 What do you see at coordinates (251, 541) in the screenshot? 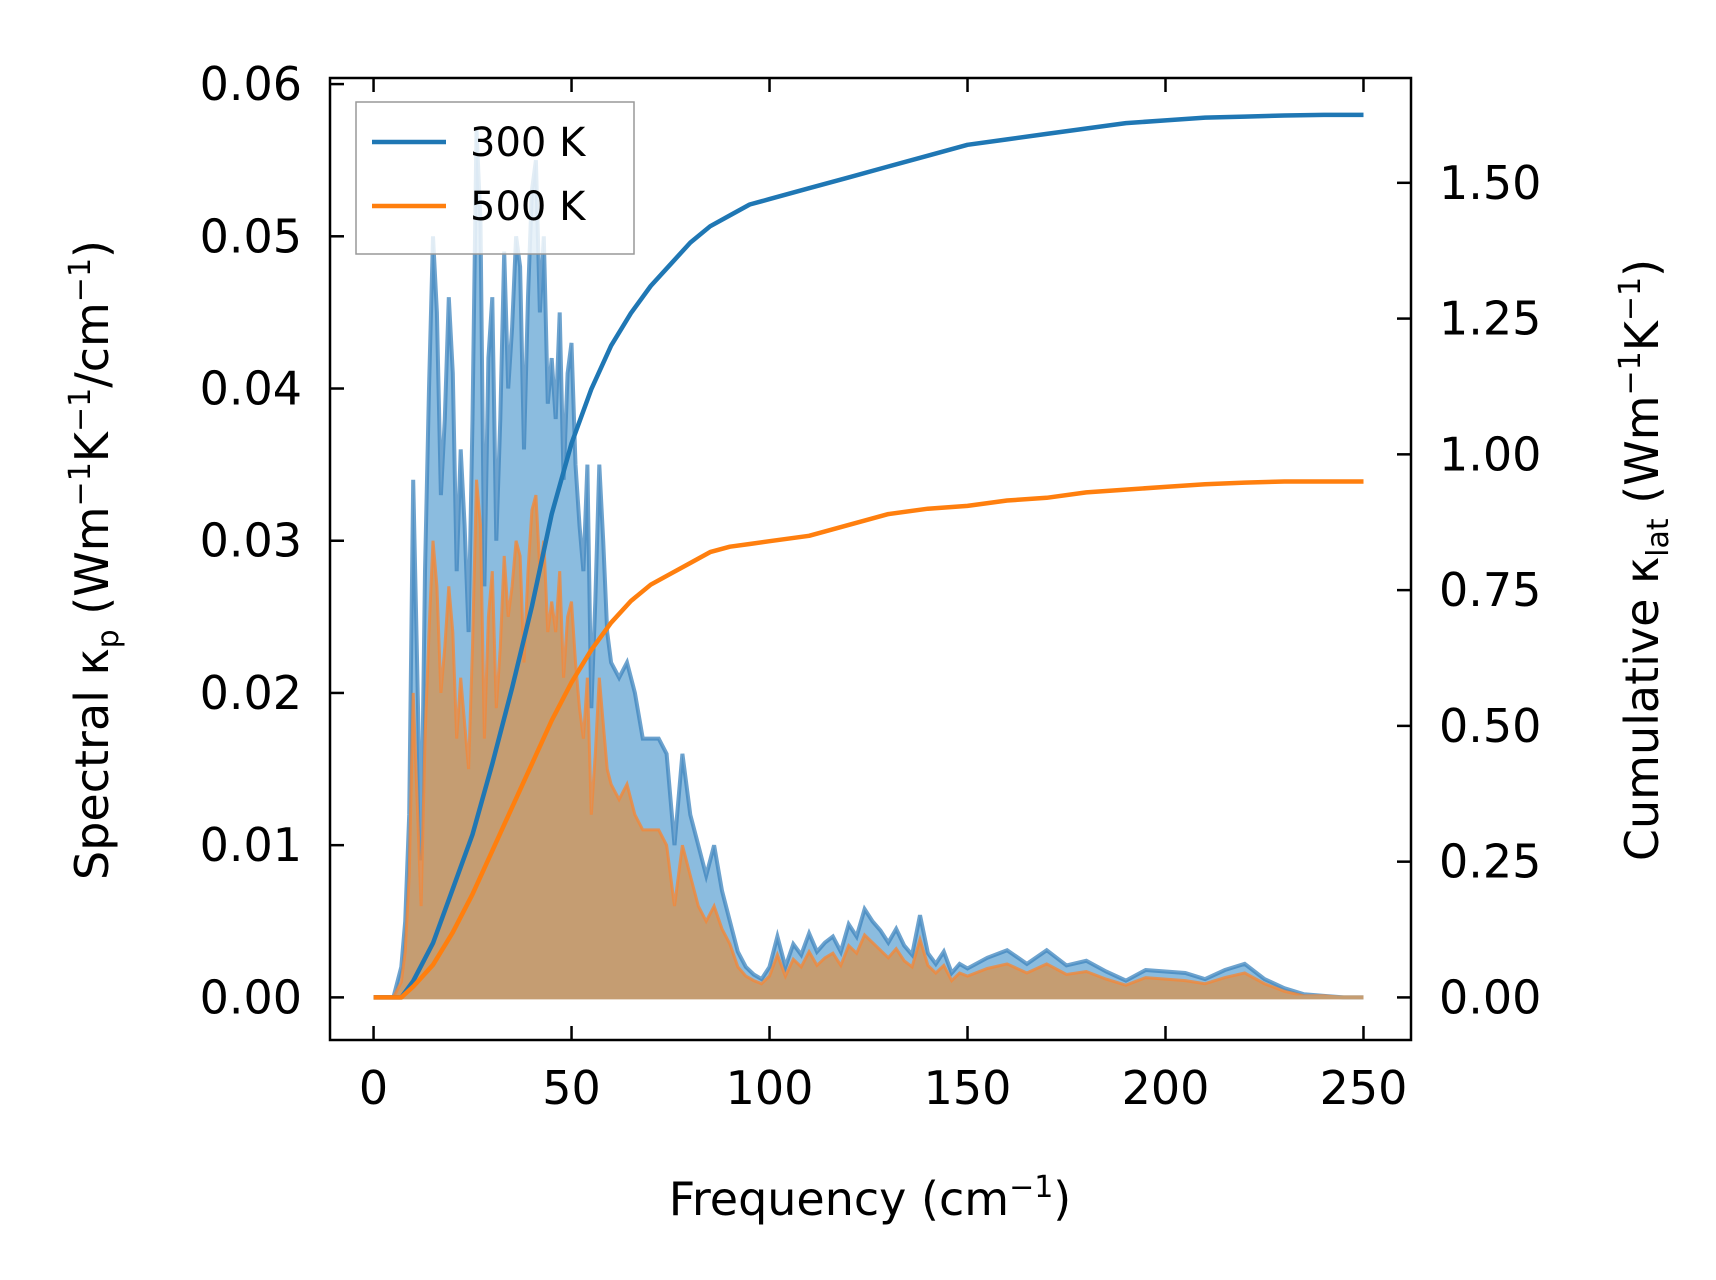
I see `y-left-tick-label-3: 0.03` at bounding box center [251, 541].